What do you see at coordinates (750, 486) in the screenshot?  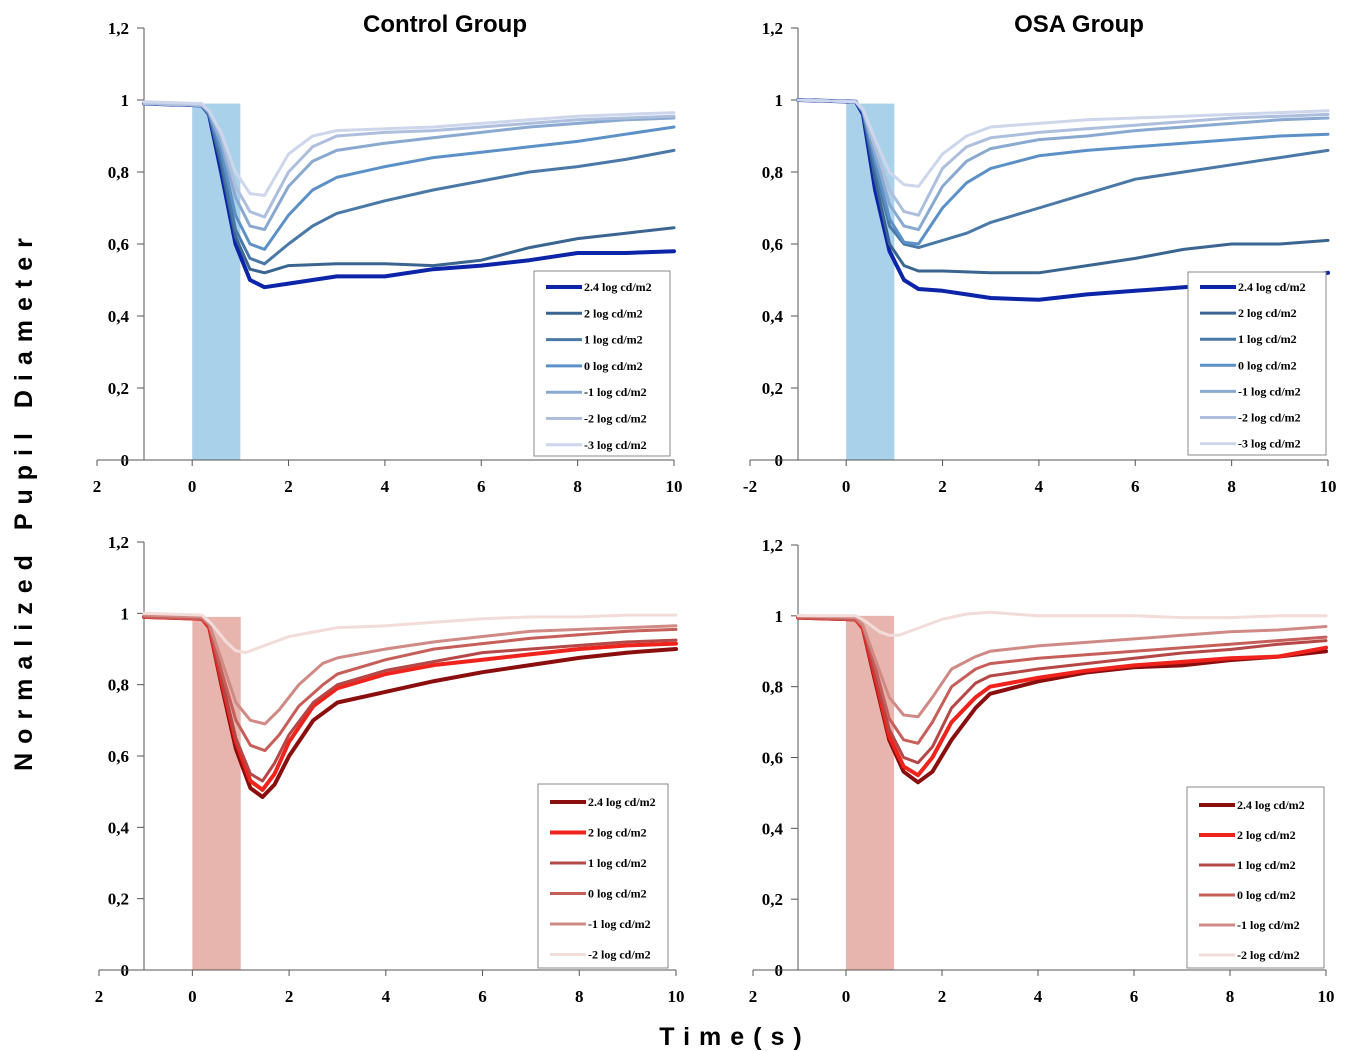 I see `x-tick-label: -2` at bounding box center [750, 486].